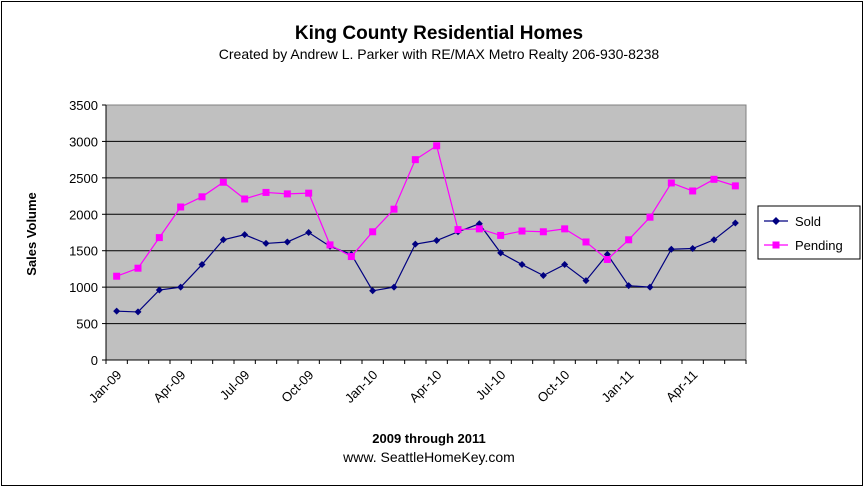 This screenshot has height=489, width=866. I want to click on y-tick-label: 2500, so click(83, 178).